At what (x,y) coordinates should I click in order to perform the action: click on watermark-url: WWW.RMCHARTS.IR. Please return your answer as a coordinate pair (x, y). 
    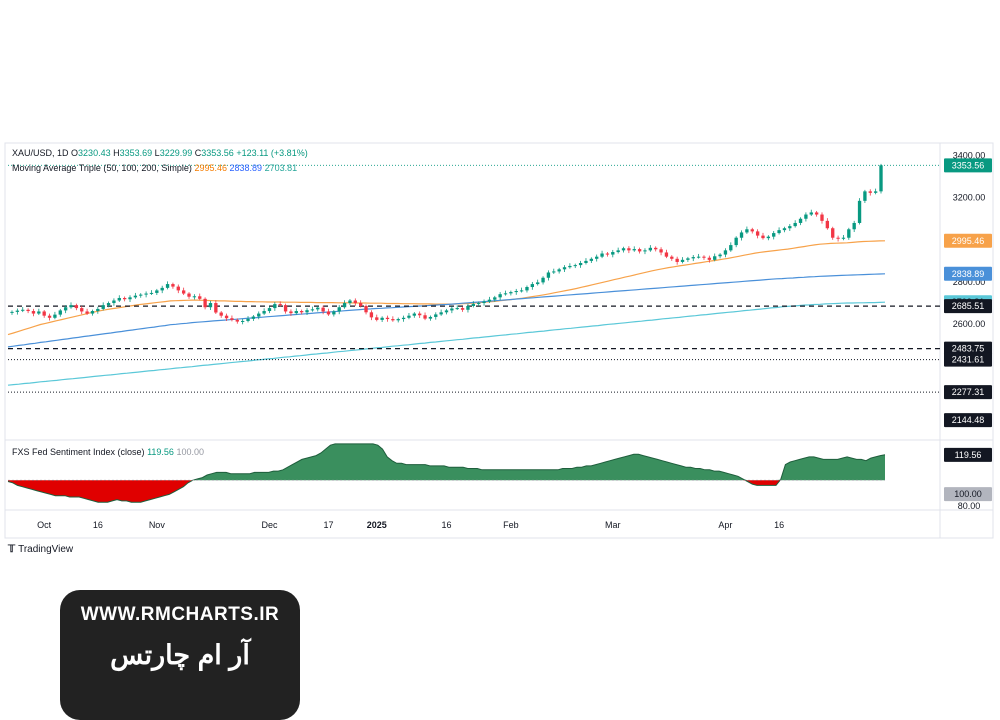
    Looking at the image, I should click on (180, 614).